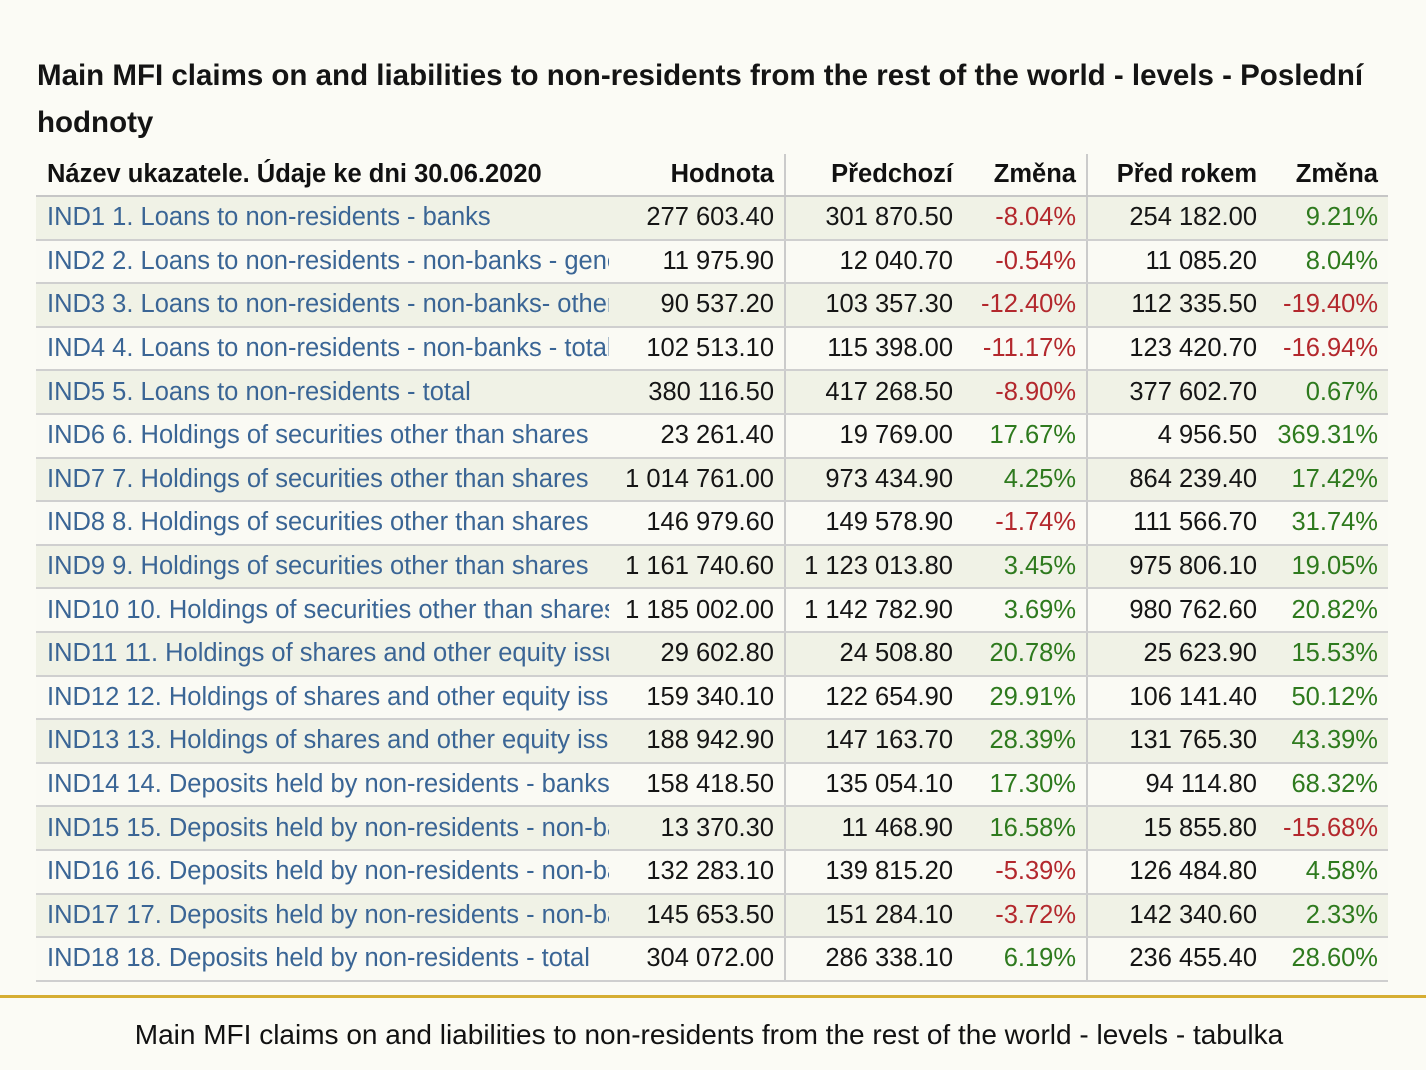 The width and height of the screenshot is (1426, 1070). I want to click on change-cell: -8.04%, so click(1025, 218).